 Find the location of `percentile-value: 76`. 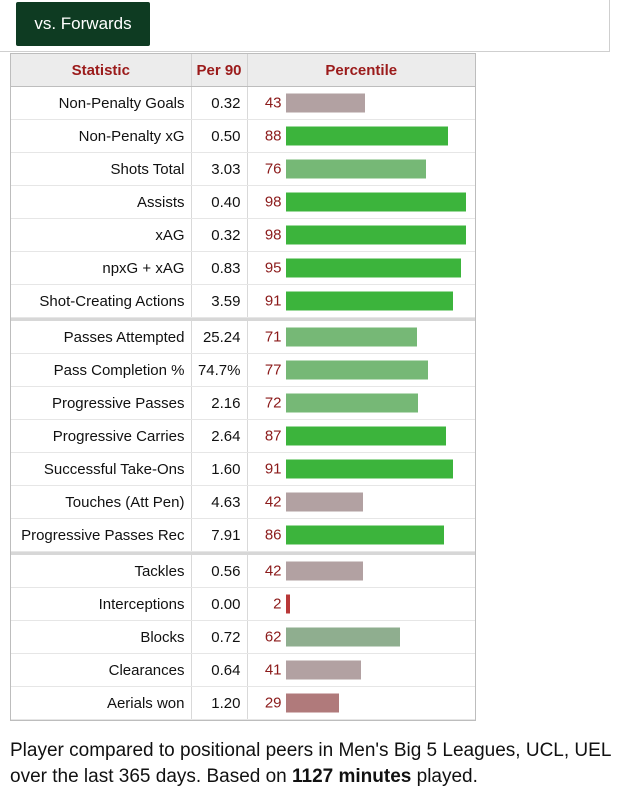

percentile-value: 76 is located at coordinates (273, 169).